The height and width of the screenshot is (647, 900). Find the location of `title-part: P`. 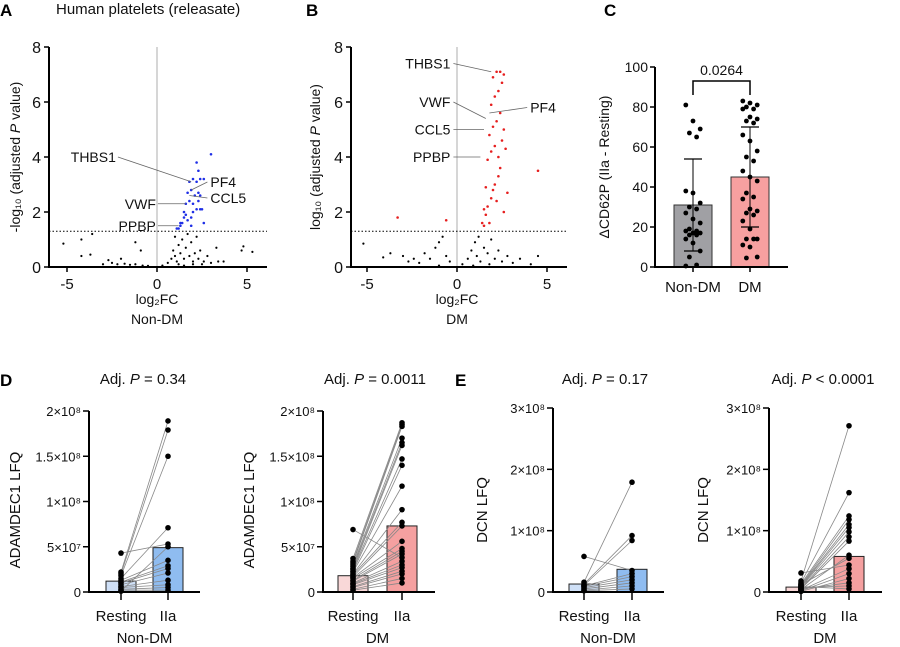

title-part: P is located at coordinates (597, 379).